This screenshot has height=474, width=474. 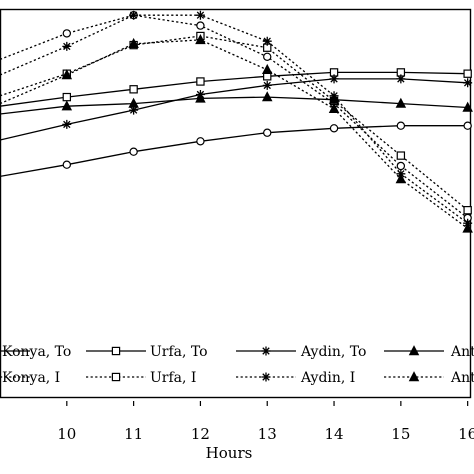 I want to click on legend-label: Konya, To, so click(x=36, y=352).